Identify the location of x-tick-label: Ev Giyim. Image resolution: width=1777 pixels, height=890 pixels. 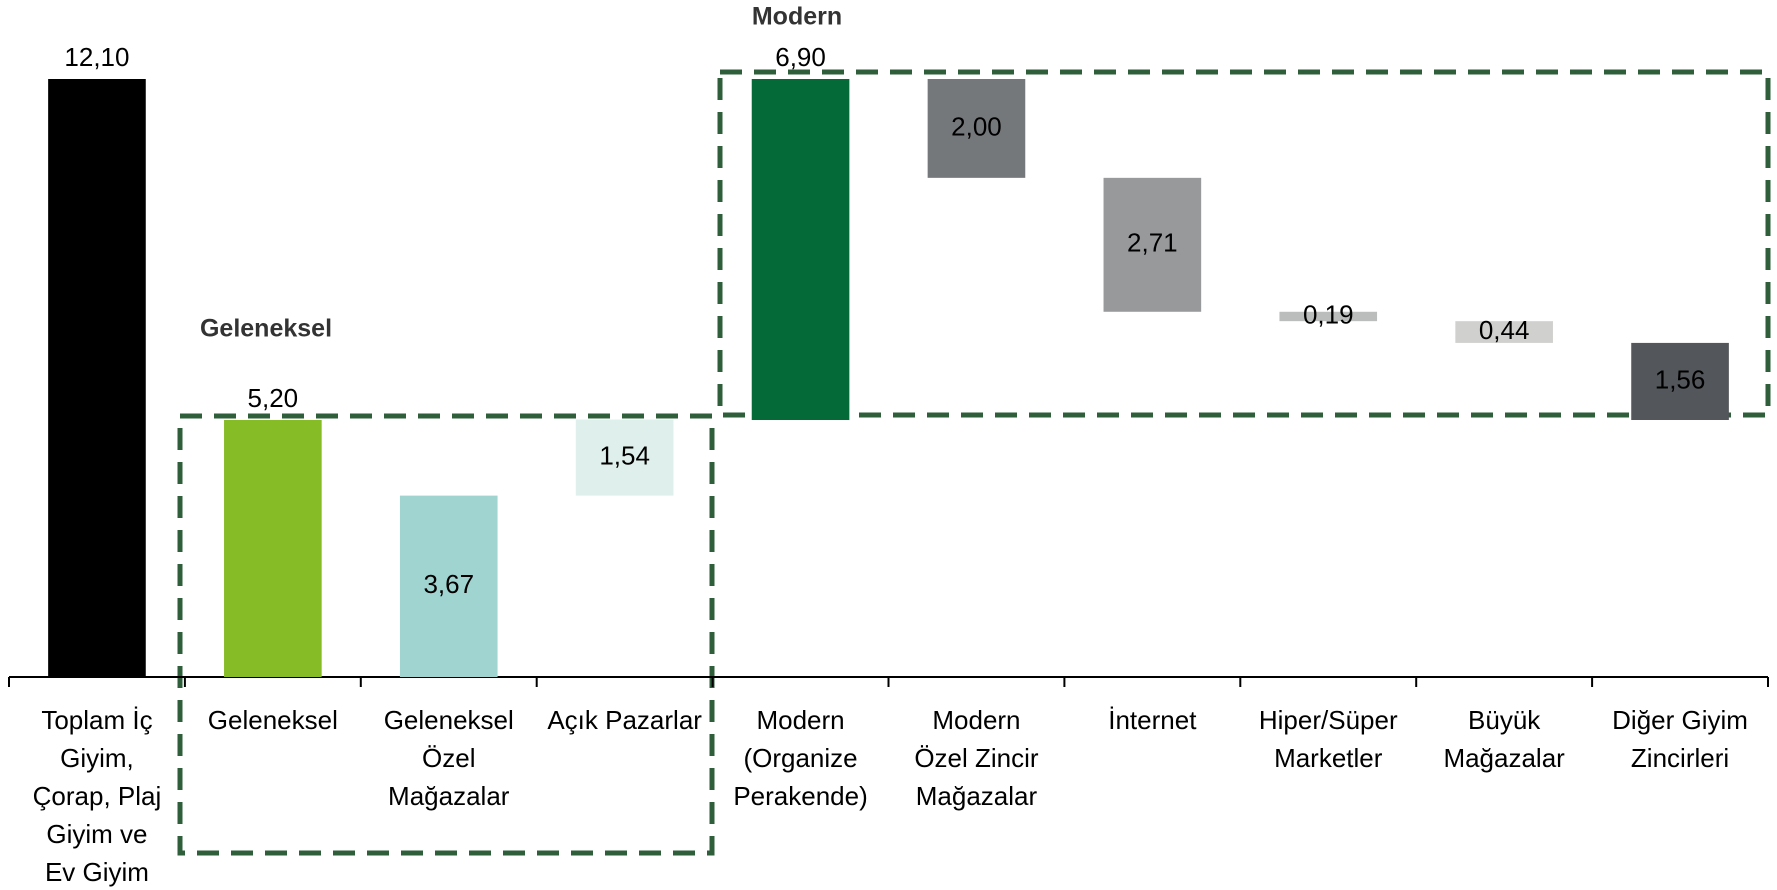
(97, 872).